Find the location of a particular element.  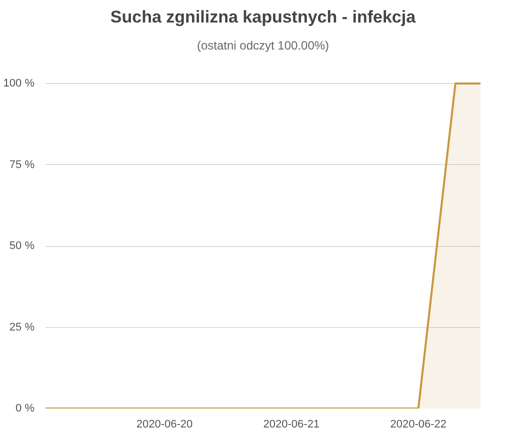

y-tick-label: 75 % is located at coordinates (22, 164).